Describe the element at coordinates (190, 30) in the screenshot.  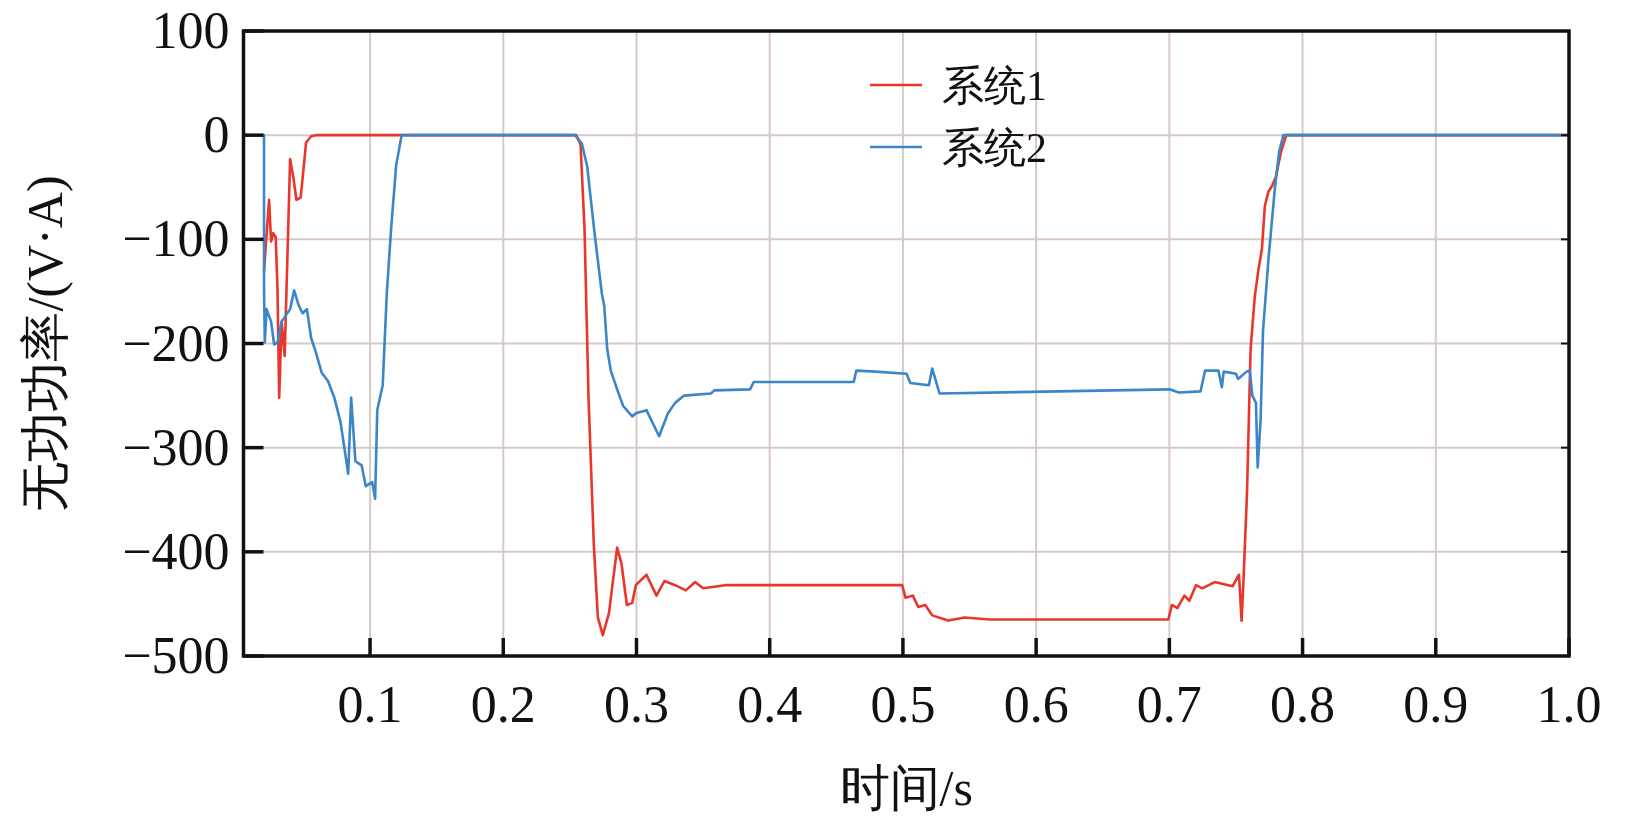
I see `y-tick-label: 100` at that location.